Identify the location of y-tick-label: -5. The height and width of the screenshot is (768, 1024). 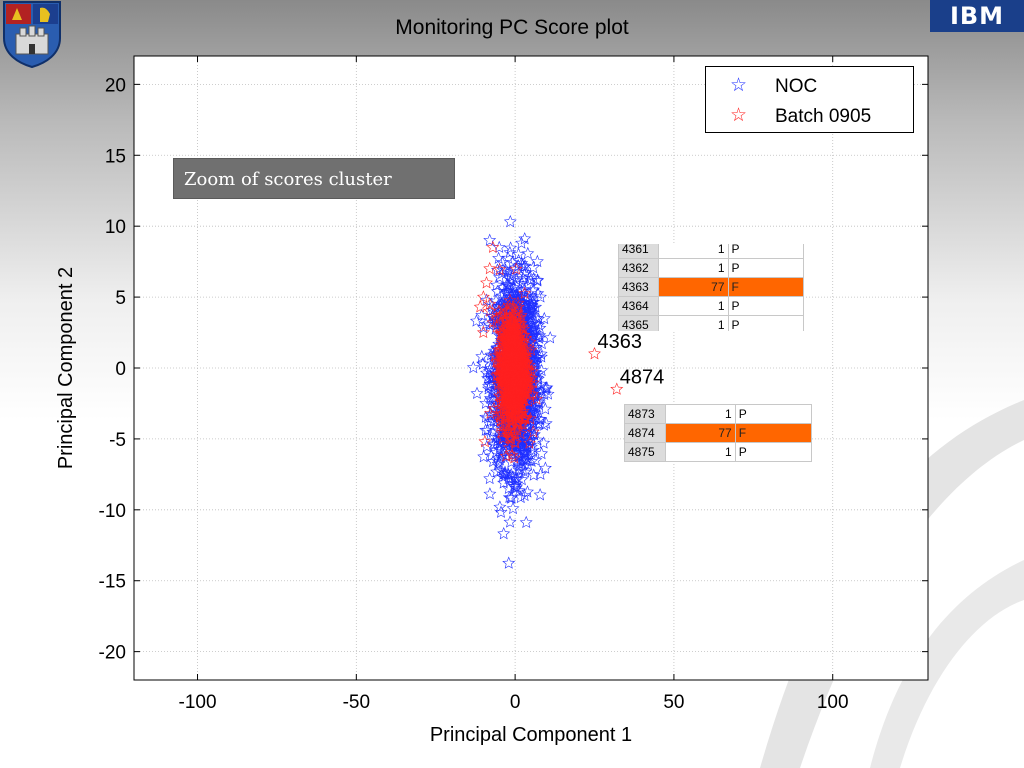
(117, 440).